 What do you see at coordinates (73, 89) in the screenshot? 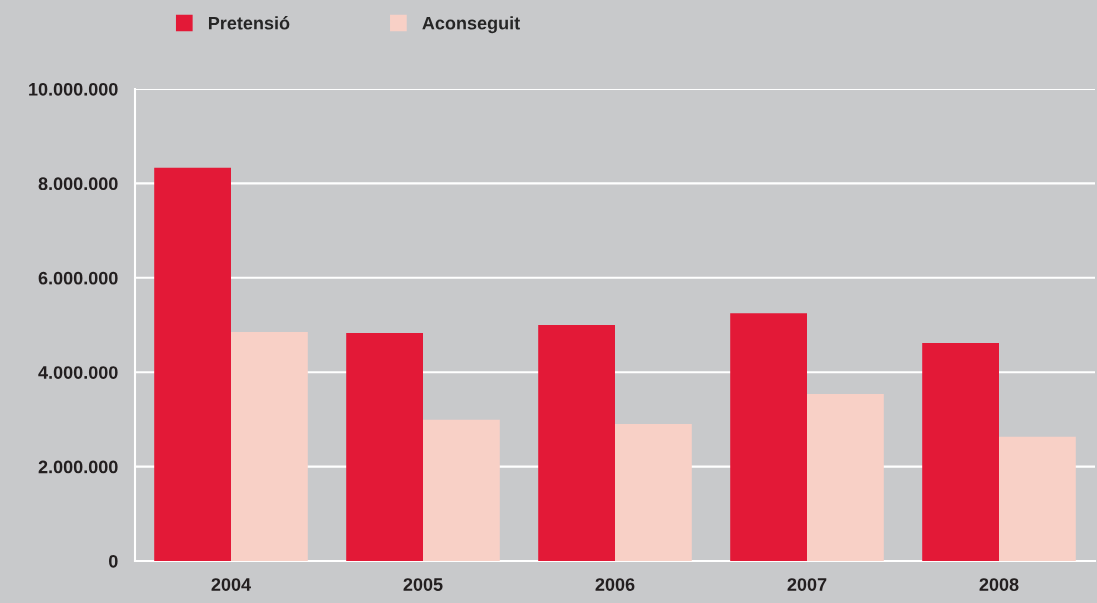
I see `y-tick-label: 10.000.000` at bounding box center [73, 89].